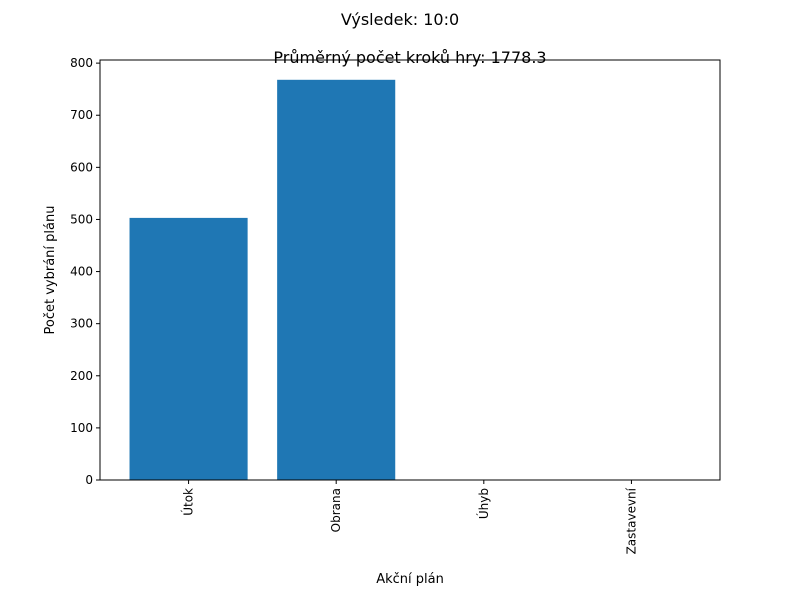 The width and height of the screenshot is (800, 600). What do you see at coordinates (410, 579) in the screenshot?
I see `x-axis-label: Akční plán` at bounding box center [410, 579].